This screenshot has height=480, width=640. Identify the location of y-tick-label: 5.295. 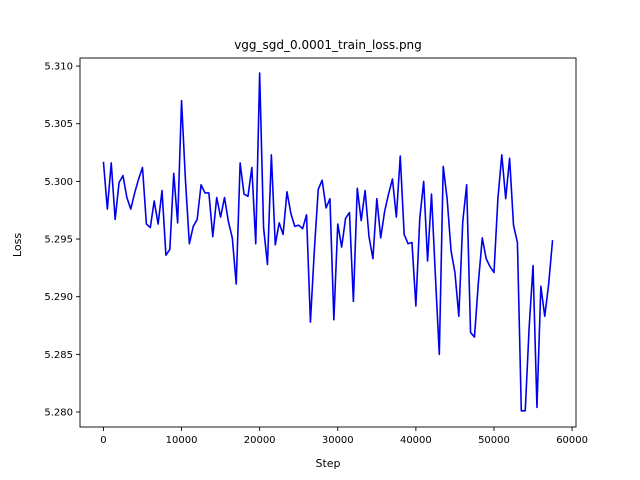
(58, 240).